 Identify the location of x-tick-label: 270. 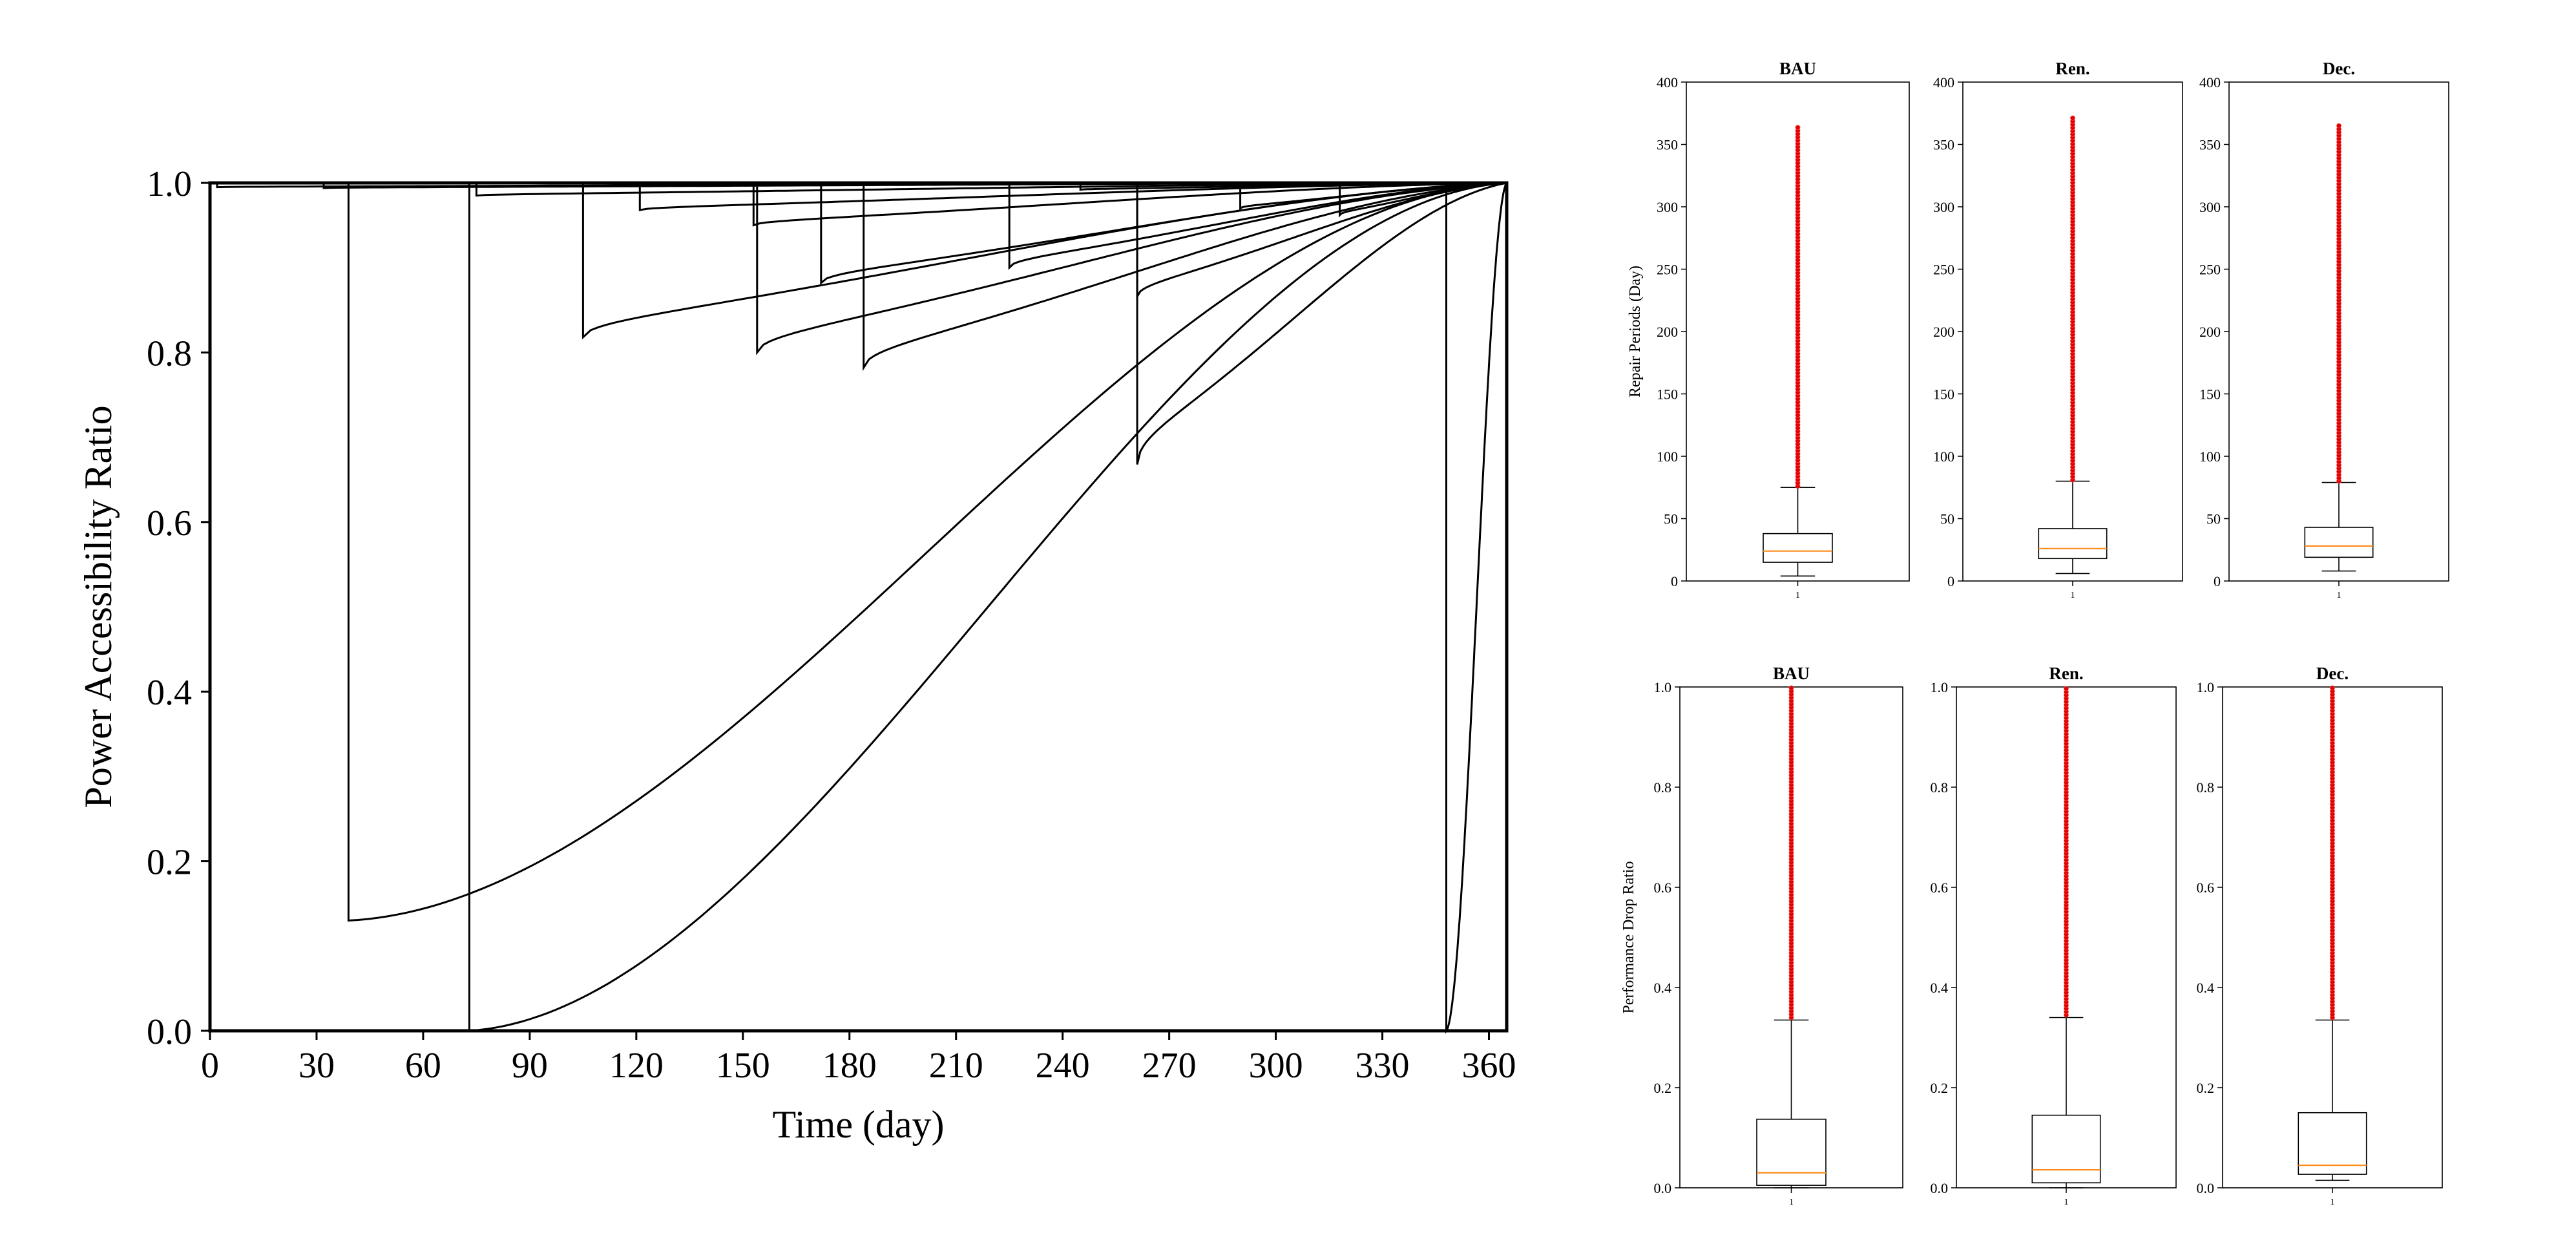
(1169, 1066).